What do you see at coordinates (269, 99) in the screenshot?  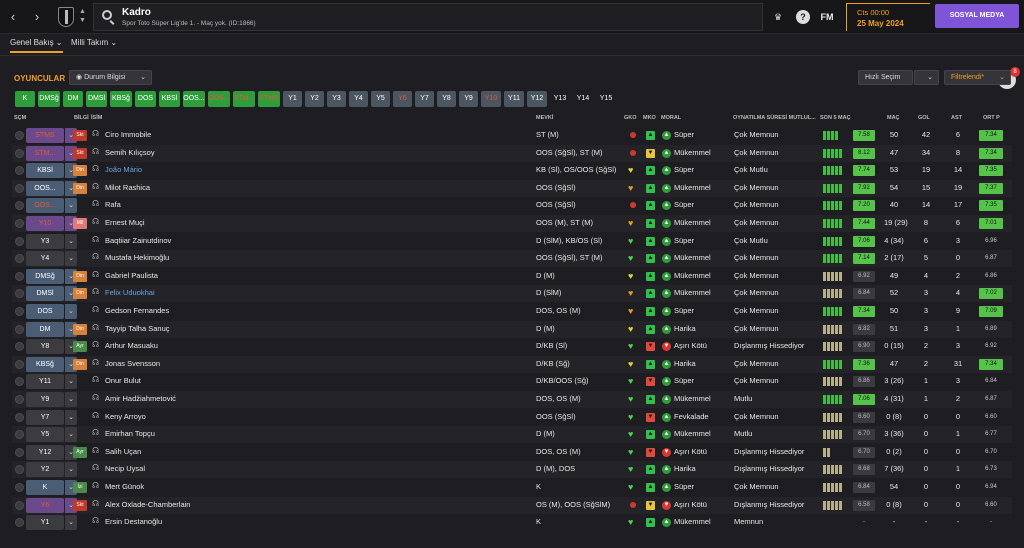 I see `position-button: STMS` at bounding box center [269, 99].